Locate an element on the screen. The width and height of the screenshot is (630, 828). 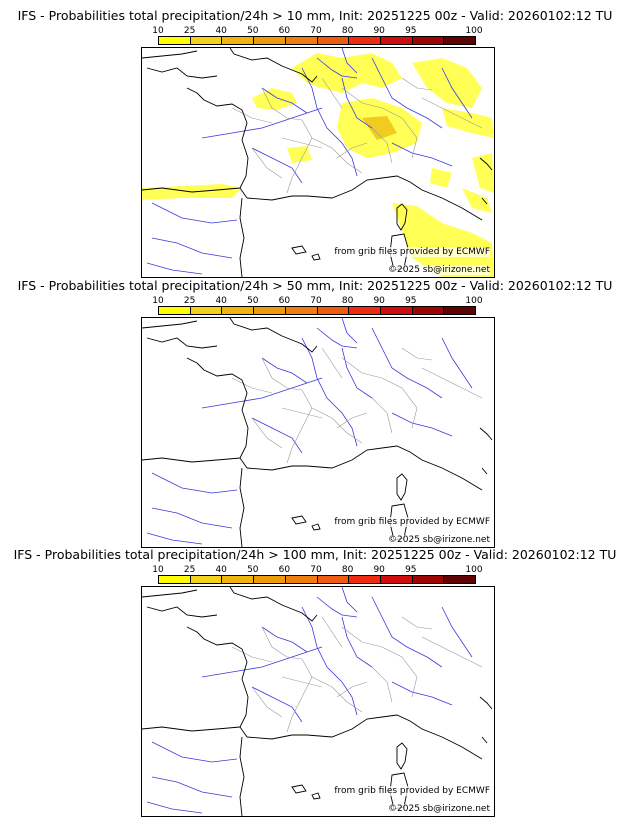
scale-label: 70 is located at coordinates (316, 301).